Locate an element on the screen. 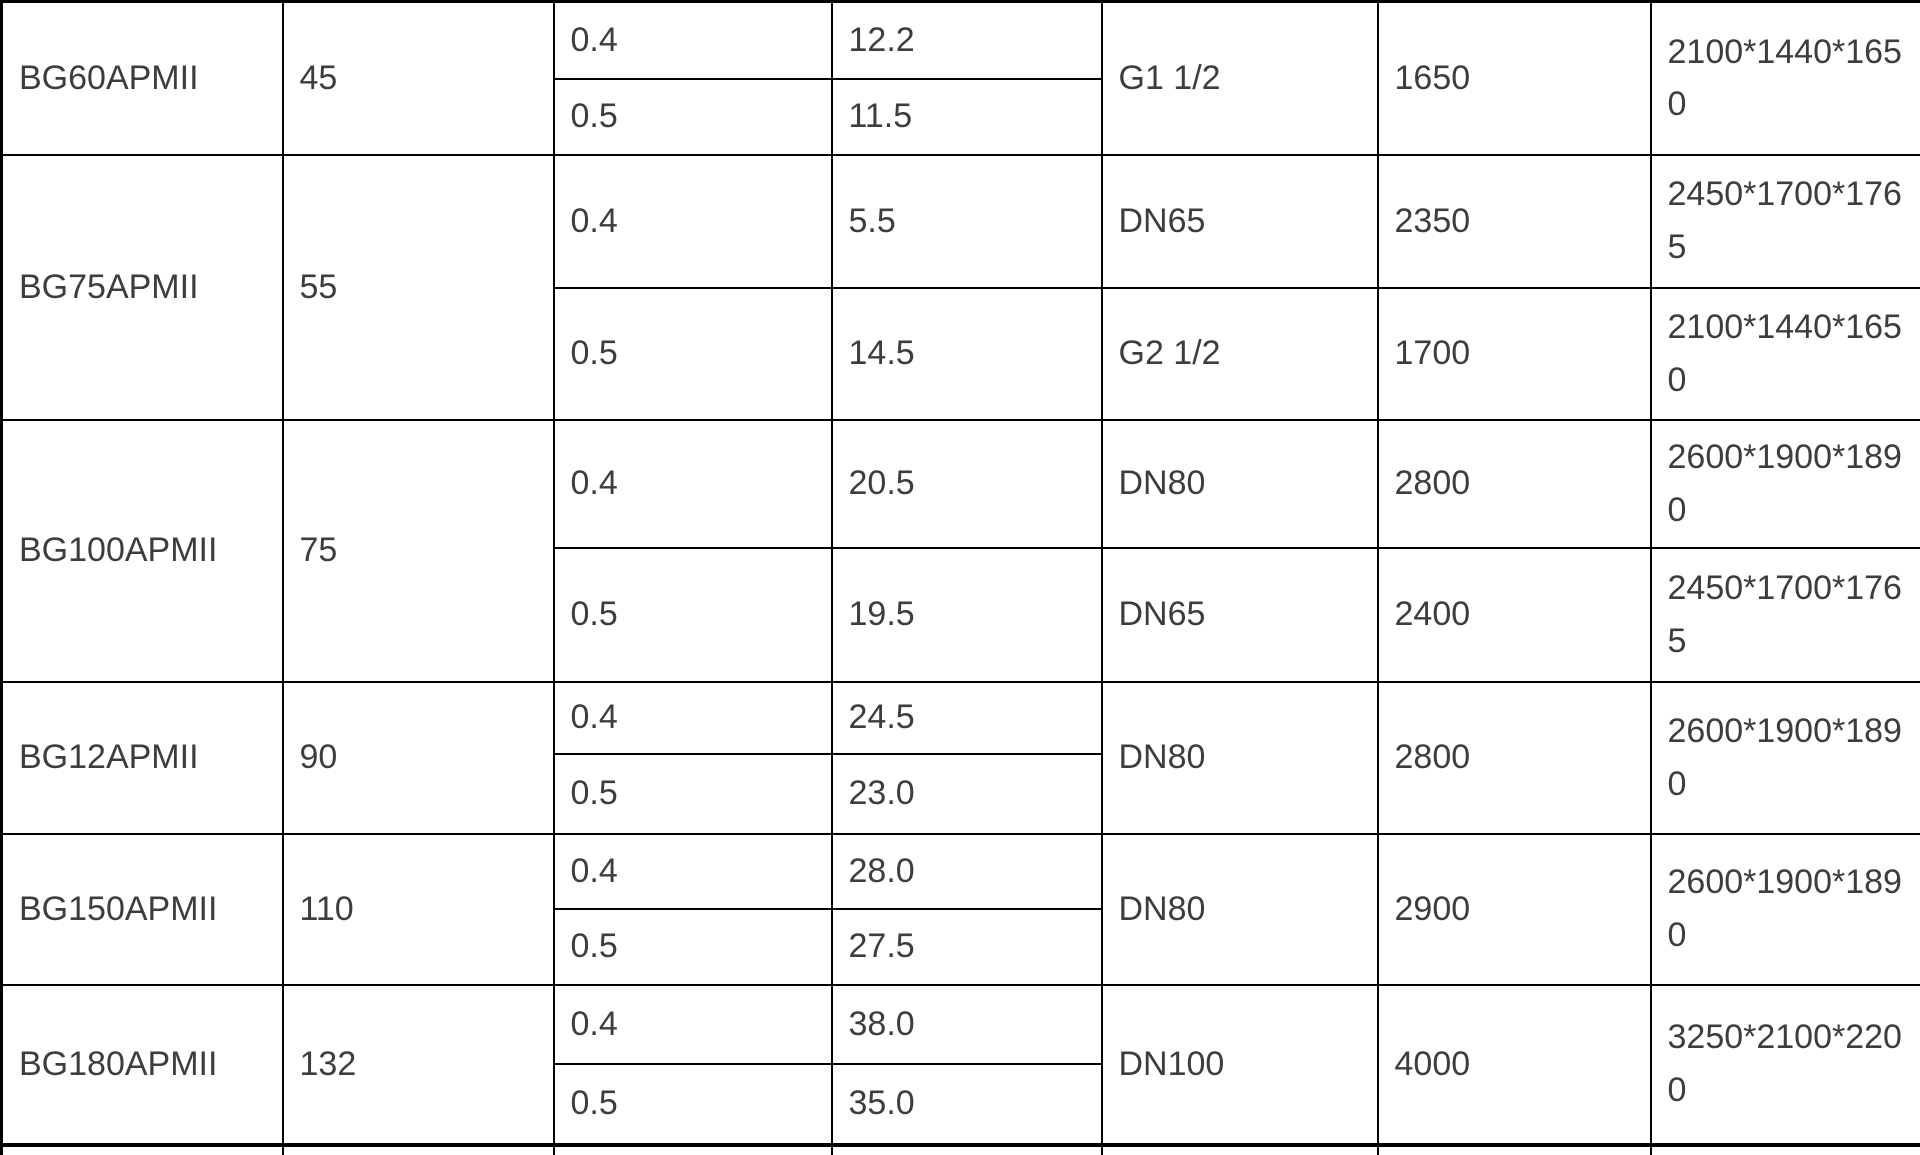  cell-weight: 1700 is located at coordinates (1514, 353).